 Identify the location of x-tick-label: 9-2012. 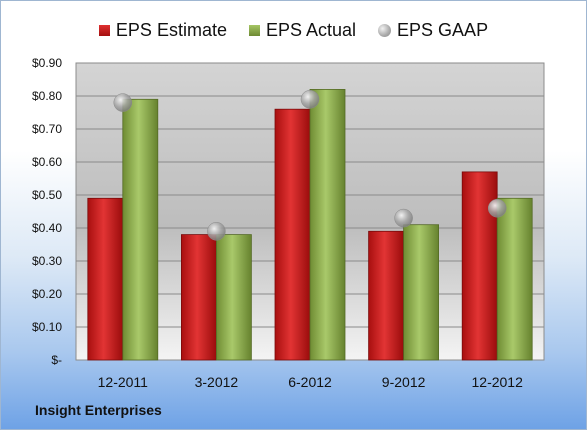
(404, 382).